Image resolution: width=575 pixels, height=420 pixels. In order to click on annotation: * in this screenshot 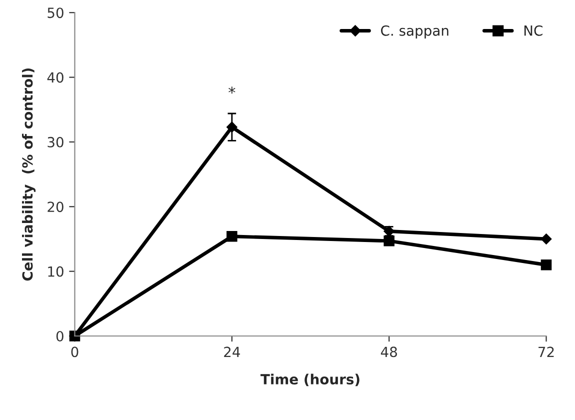, I will do `click(232, 90)`.